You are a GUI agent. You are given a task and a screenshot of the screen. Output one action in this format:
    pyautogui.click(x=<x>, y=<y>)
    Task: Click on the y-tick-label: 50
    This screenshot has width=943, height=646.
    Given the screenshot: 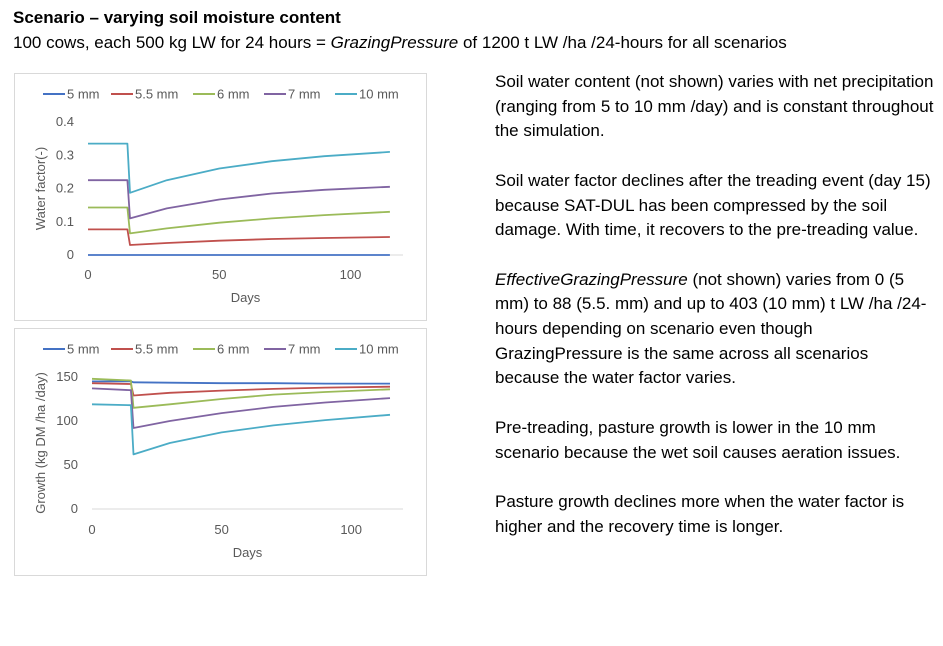 What is the action you would take?
    pyautogui.click(x=71, y=464)
    